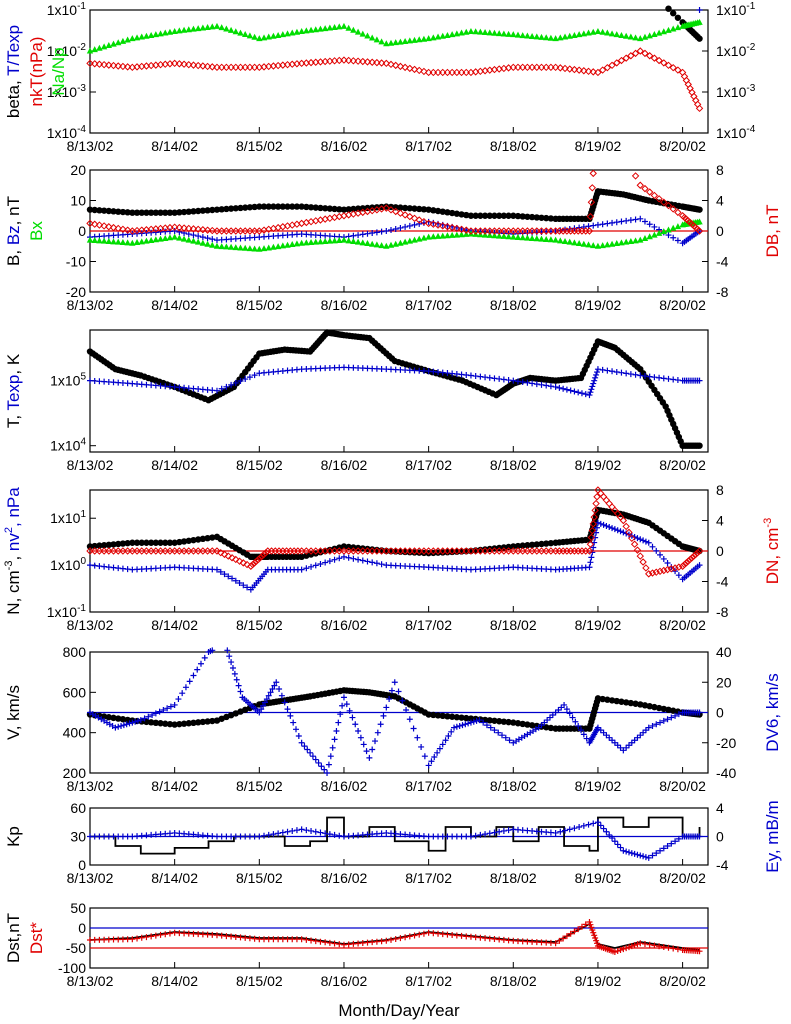 Image resolution: width=791 pixels, height=1024 pixels. What do you see at coordinates (78, 170) in the screenshot?
I see `y-tick-label: 20` at bounding box center [78, 170].